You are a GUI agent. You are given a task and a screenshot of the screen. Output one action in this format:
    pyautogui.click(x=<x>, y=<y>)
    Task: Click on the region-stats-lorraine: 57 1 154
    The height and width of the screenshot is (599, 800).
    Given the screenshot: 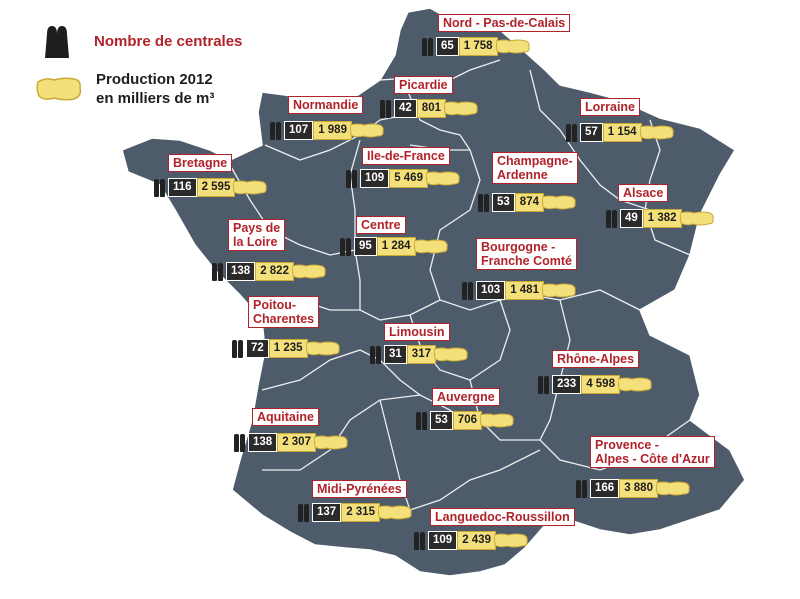 What is the action you would take?
    pyautogui.click(x=620, y=132)
    